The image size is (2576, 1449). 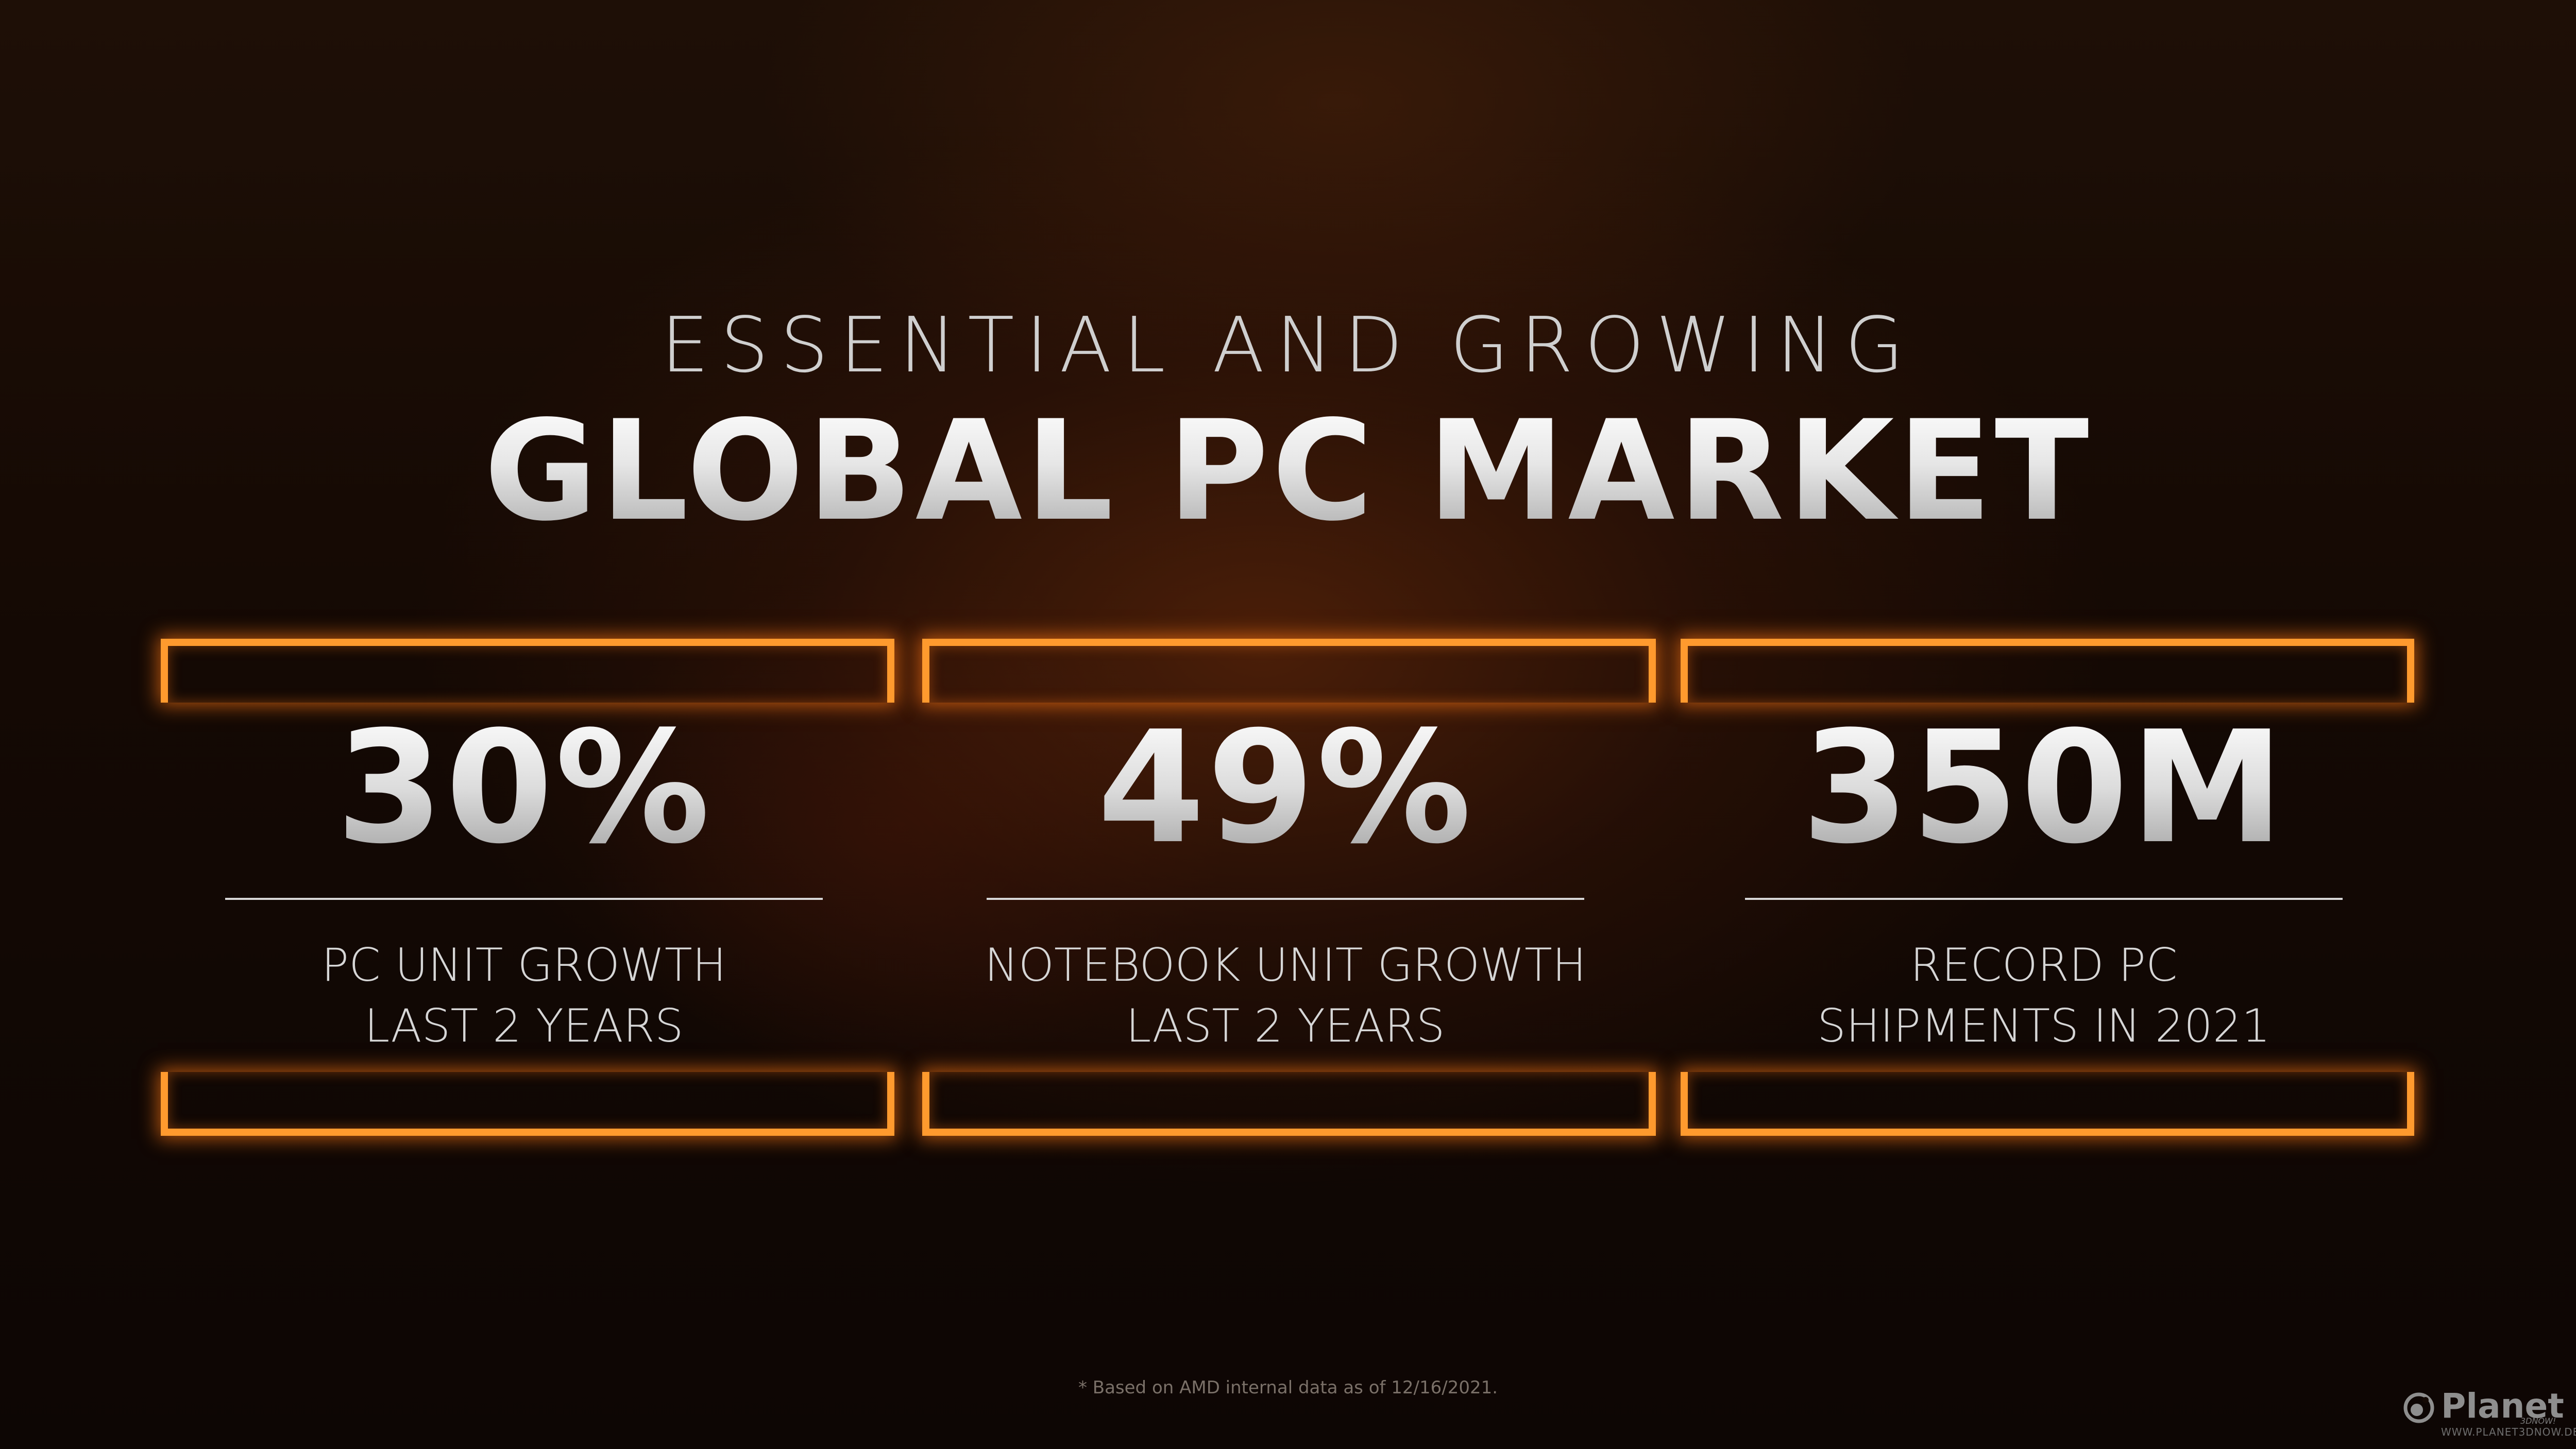 What do you see at coordinates (2508, 1432) in the screenshot?
I see `watermark-url: WWW.PLANET3DNOW.DE` at bounding box center [2508, 1432].